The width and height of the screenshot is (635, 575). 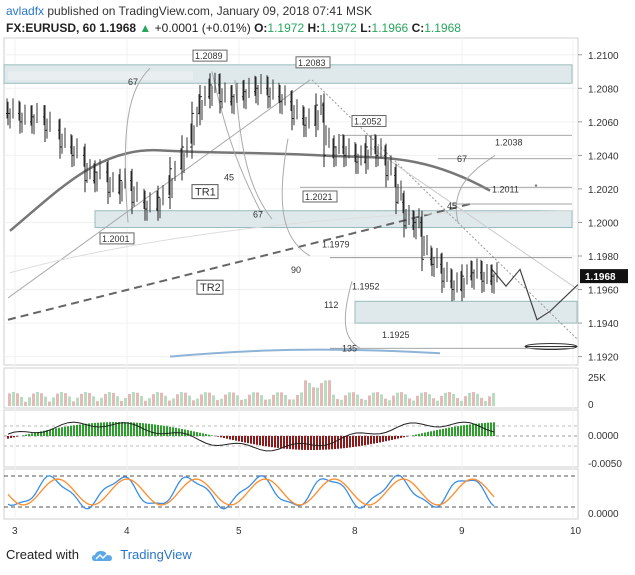 I want to click on current-price-label: 1.1968, so click(x=600, y=277).